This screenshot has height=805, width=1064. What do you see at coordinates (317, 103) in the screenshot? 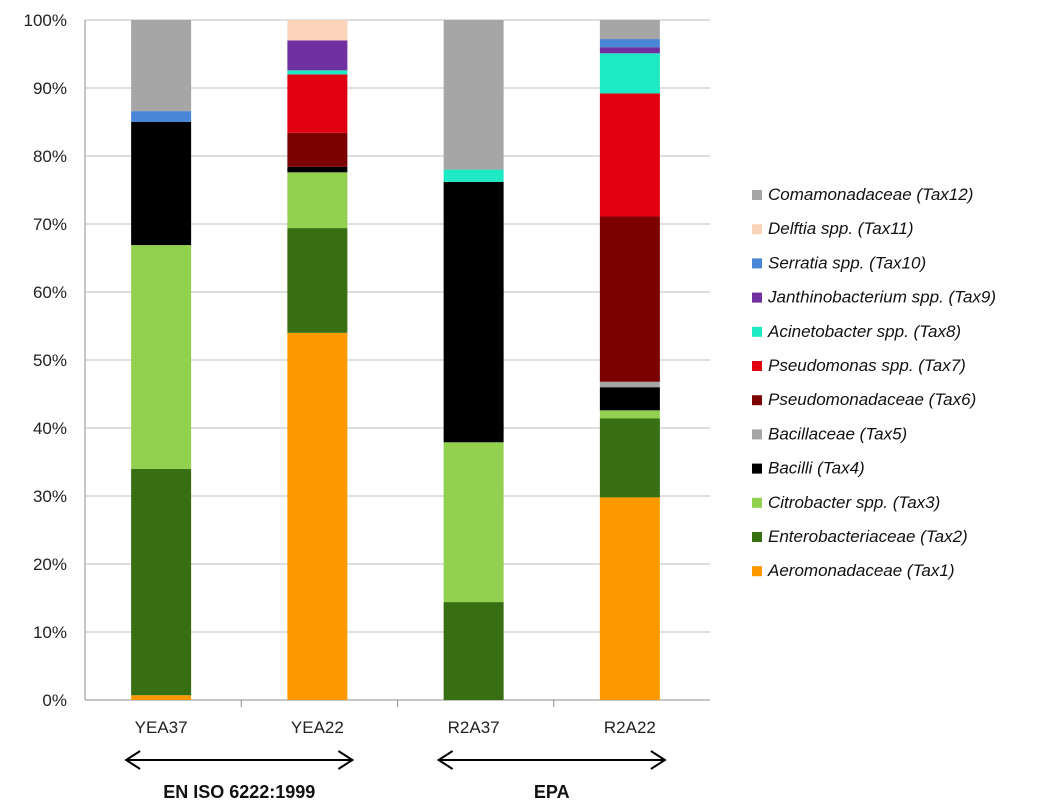
I see `bar-segment-YEA22-tax7` at bounding box center [317, 103].